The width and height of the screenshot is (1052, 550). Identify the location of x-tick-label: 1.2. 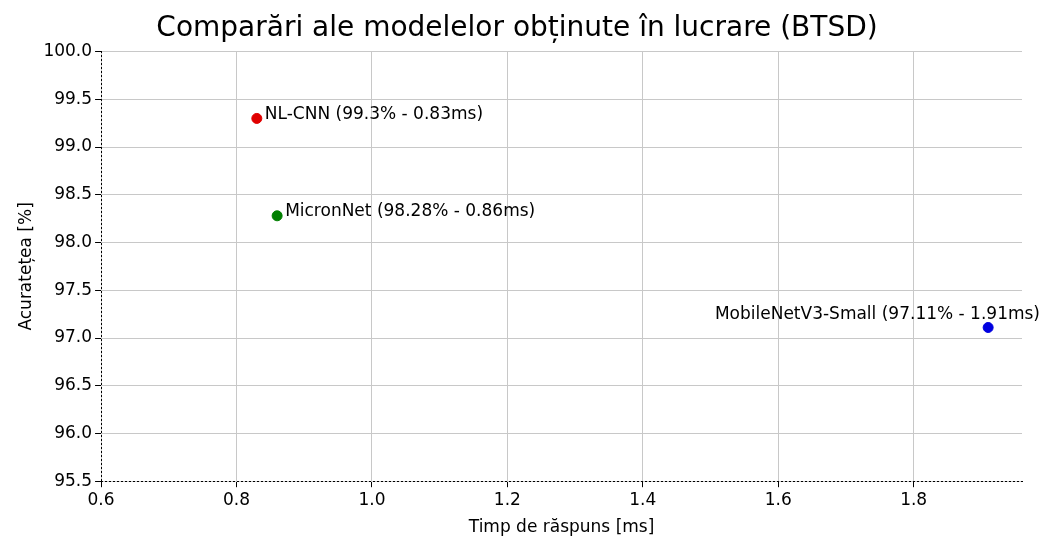
(507, 498).